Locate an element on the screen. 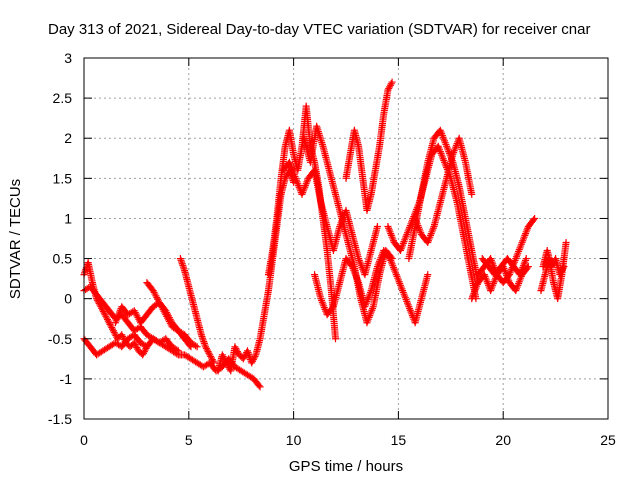 This screenshot has width=640, height=480. series-arc6 is located at coordinates (197, 311).